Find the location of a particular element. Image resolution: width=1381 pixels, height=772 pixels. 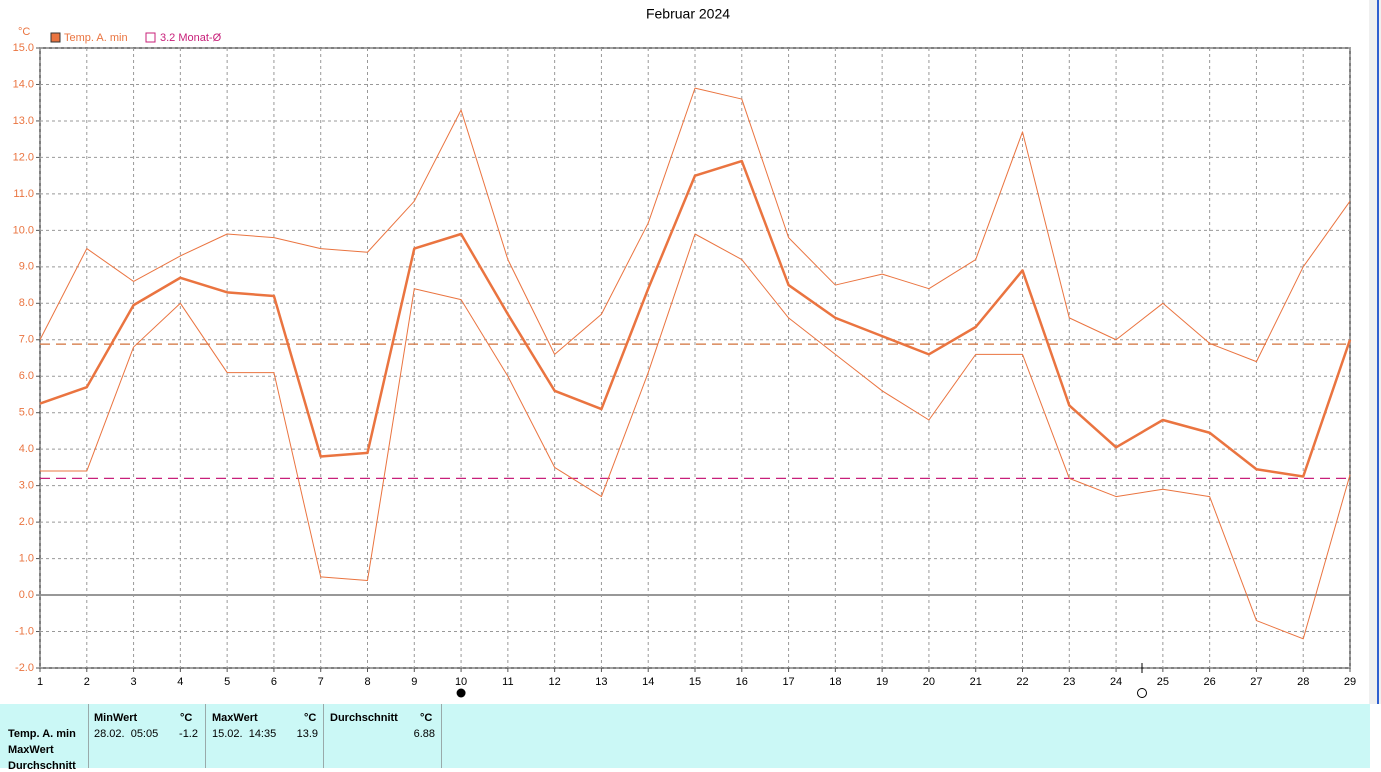

y-tick-label: 0.0 is located at coordinates (26, 595).